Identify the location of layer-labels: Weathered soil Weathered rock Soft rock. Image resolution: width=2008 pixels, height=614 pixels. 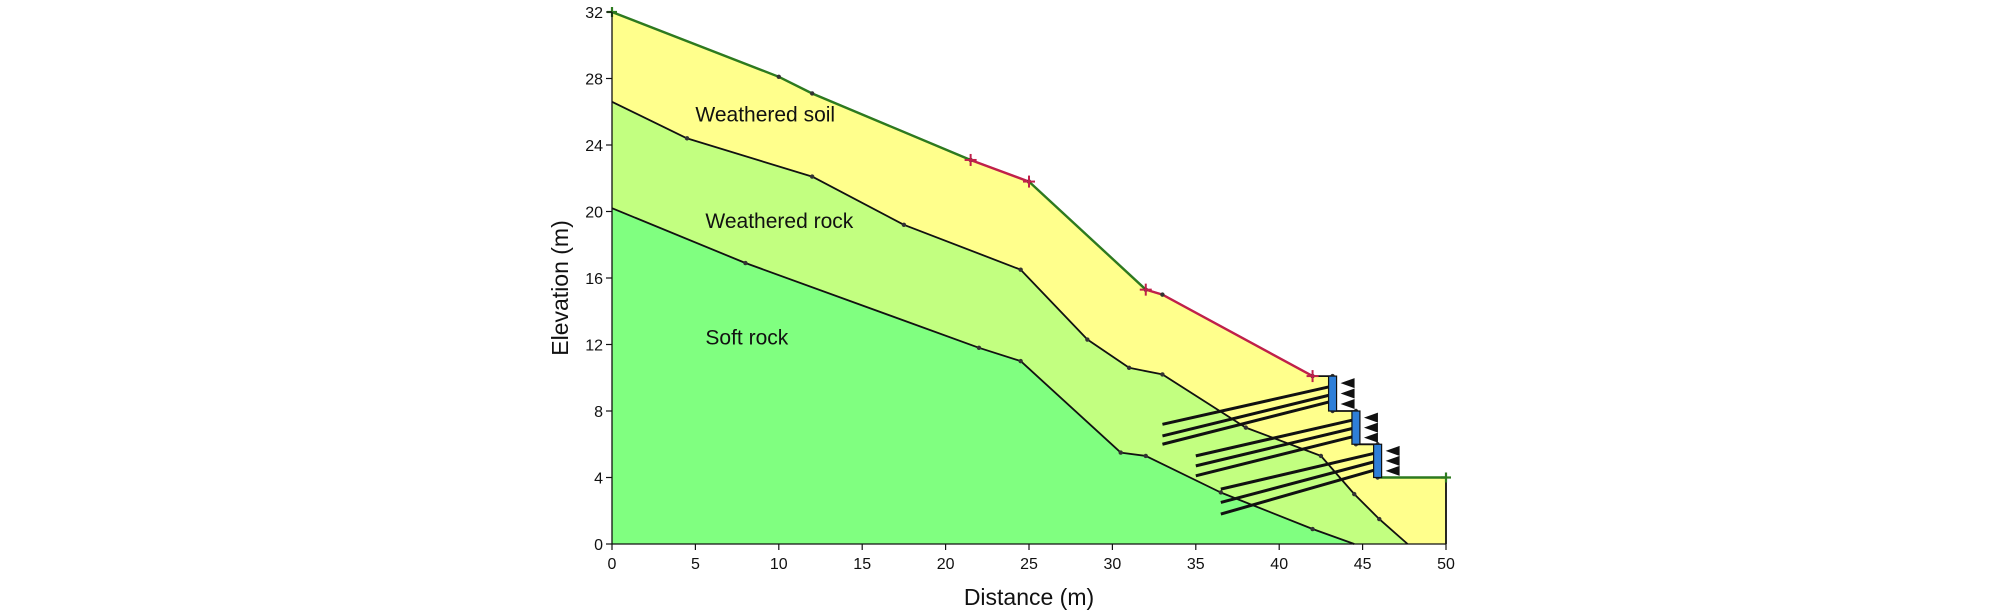
(774, 227).